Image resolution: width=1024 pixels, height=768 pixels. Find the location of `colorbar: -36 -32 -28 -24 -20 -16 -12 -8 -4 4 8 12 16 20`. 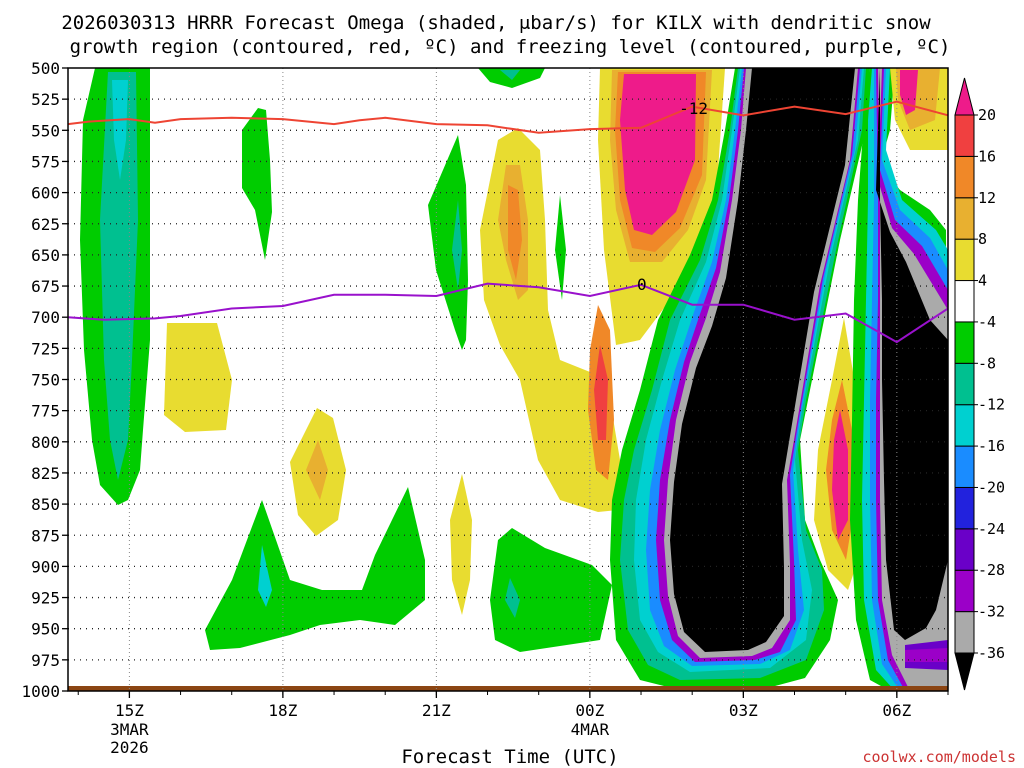

colorbar: -36 -32 -28 -24 -20 -16 -12 -8 -4 4 8 12 16 20 is located at coordinates (979, 384).